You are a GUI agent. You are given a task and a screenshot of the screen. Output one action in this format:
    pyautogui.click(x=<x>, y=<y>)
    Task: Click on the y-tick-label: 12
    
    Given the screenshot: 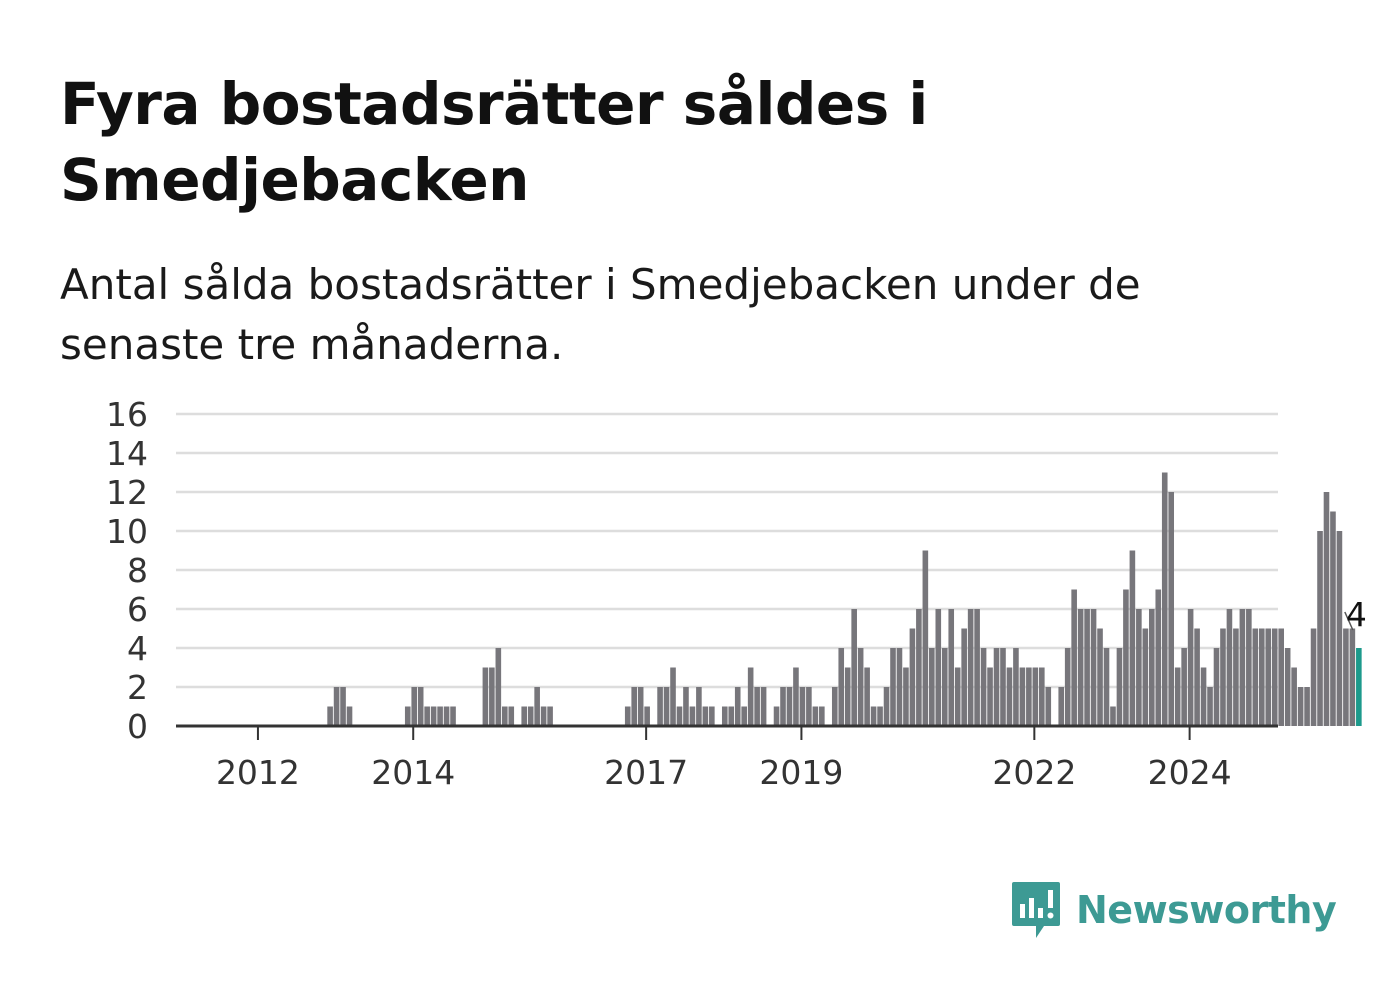 What is the action you would take?
    pyautogui.click(x=127, y=492)
    